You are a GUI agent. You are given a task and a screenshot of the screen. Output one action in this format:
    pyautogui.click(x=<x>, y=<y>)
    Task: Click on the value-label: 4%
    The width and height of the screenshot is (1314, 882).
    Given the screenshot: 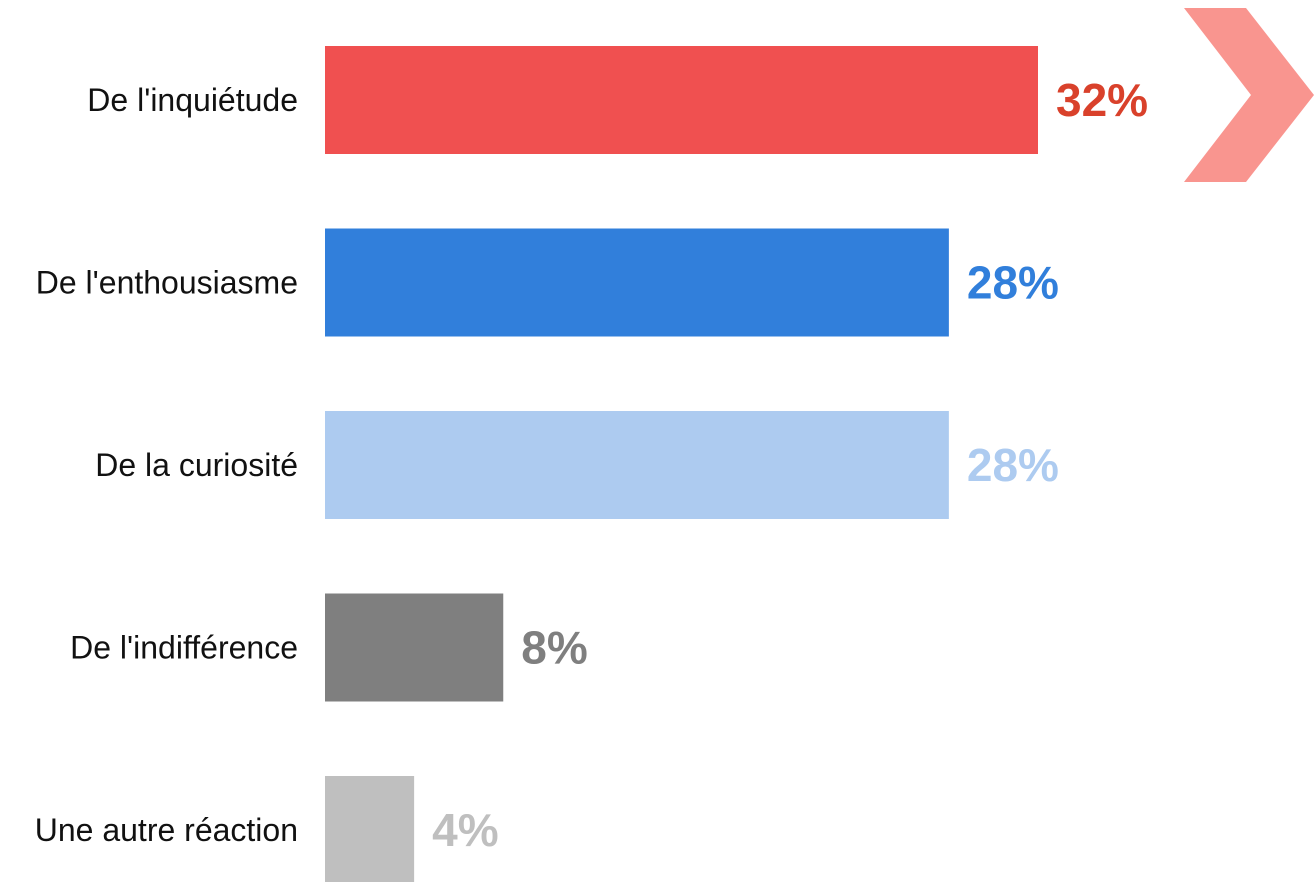 What is the action you would take?
    pyautogui.click(x=465, y=830)
    